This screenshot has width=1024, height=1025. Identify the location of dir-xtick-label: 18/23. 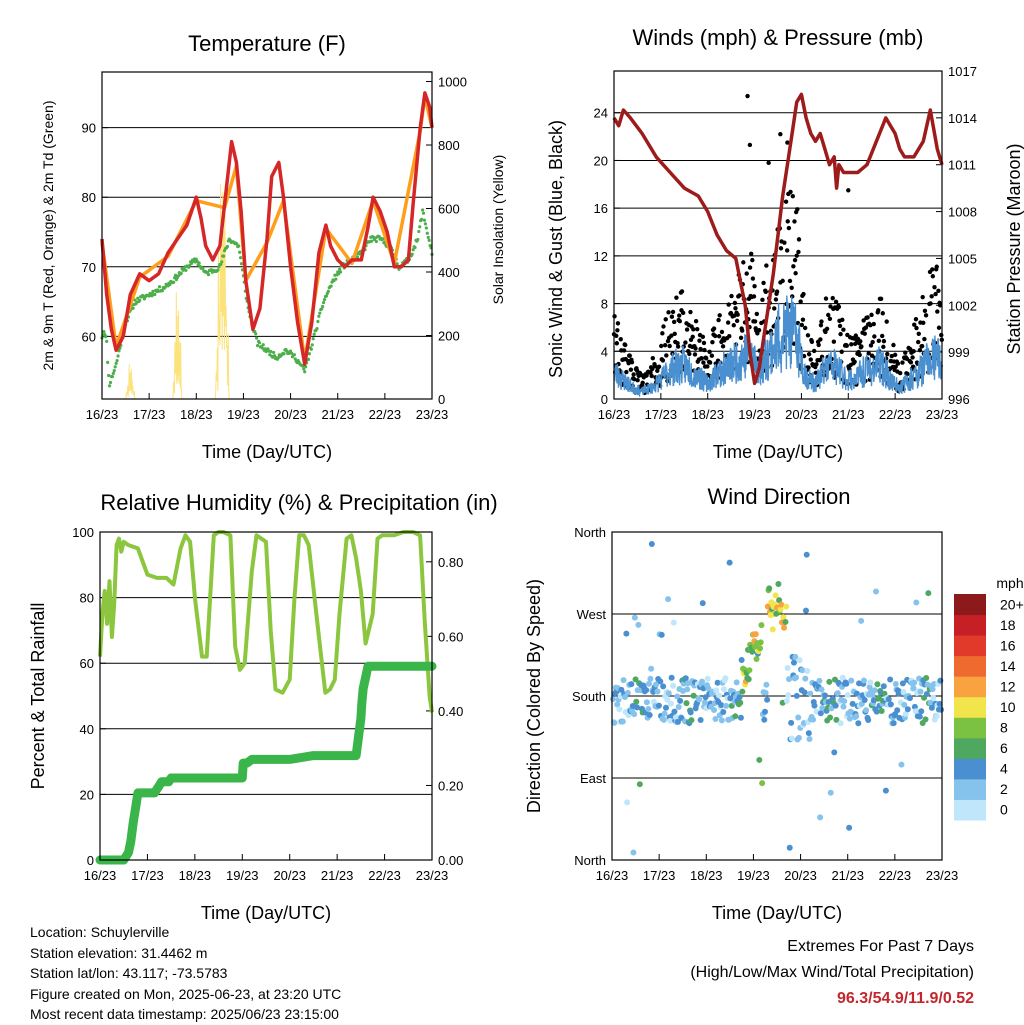
(706, 875).